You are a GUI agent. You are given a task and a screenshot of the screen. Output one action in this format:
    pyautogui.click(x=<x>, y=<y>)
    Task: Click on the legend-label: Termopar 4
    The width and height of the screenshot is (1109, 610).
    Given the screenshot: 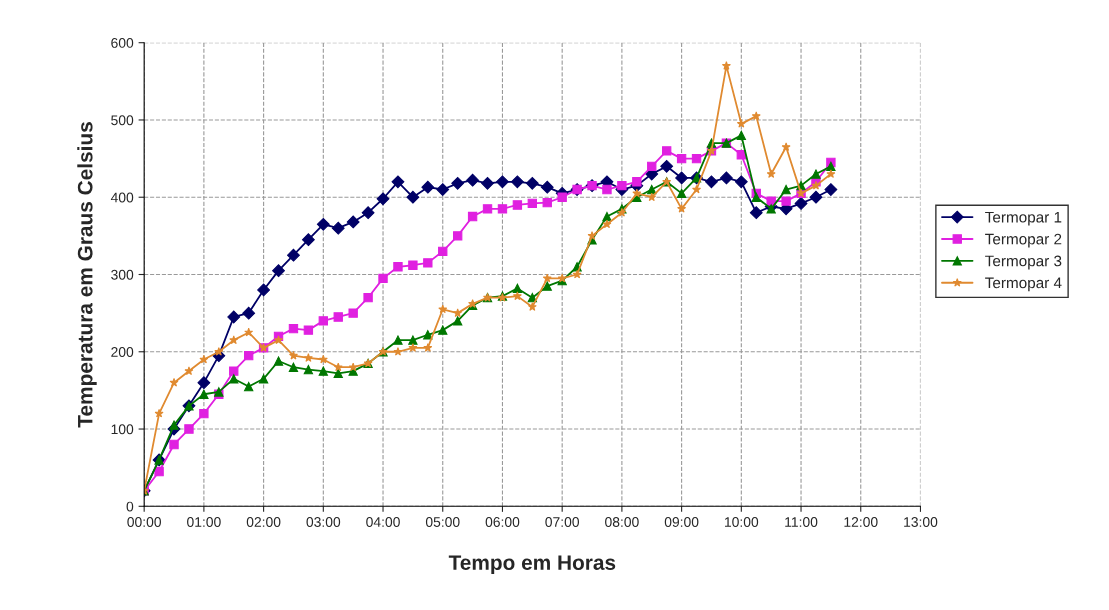 What is the action you would take?
    pyautogui.click(x=1023, y=284)
    